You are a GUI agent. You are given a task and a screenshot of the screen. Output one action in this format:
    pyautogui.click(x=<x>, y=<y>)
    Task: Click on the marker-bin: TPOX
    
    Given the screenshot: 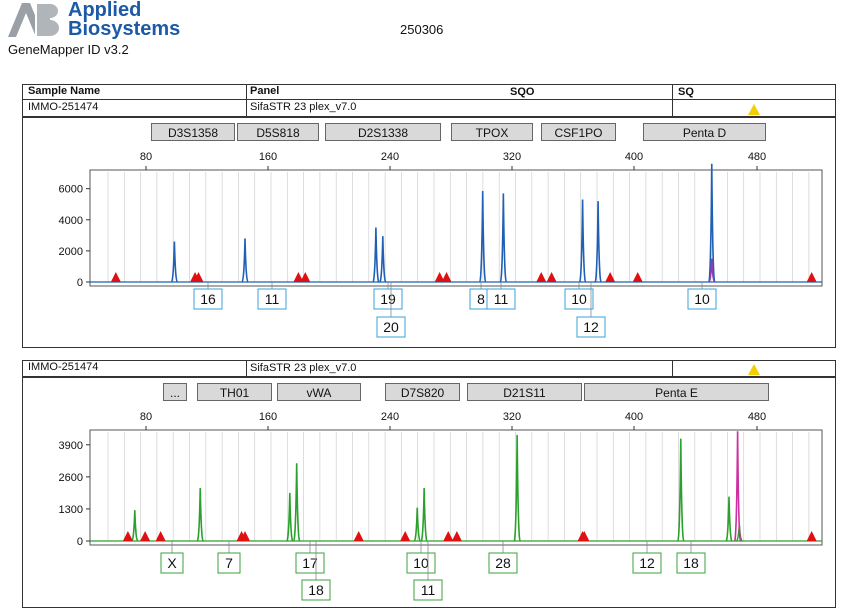 What is the action you would take?
    pyautogui.click(x=492, y=132)
    